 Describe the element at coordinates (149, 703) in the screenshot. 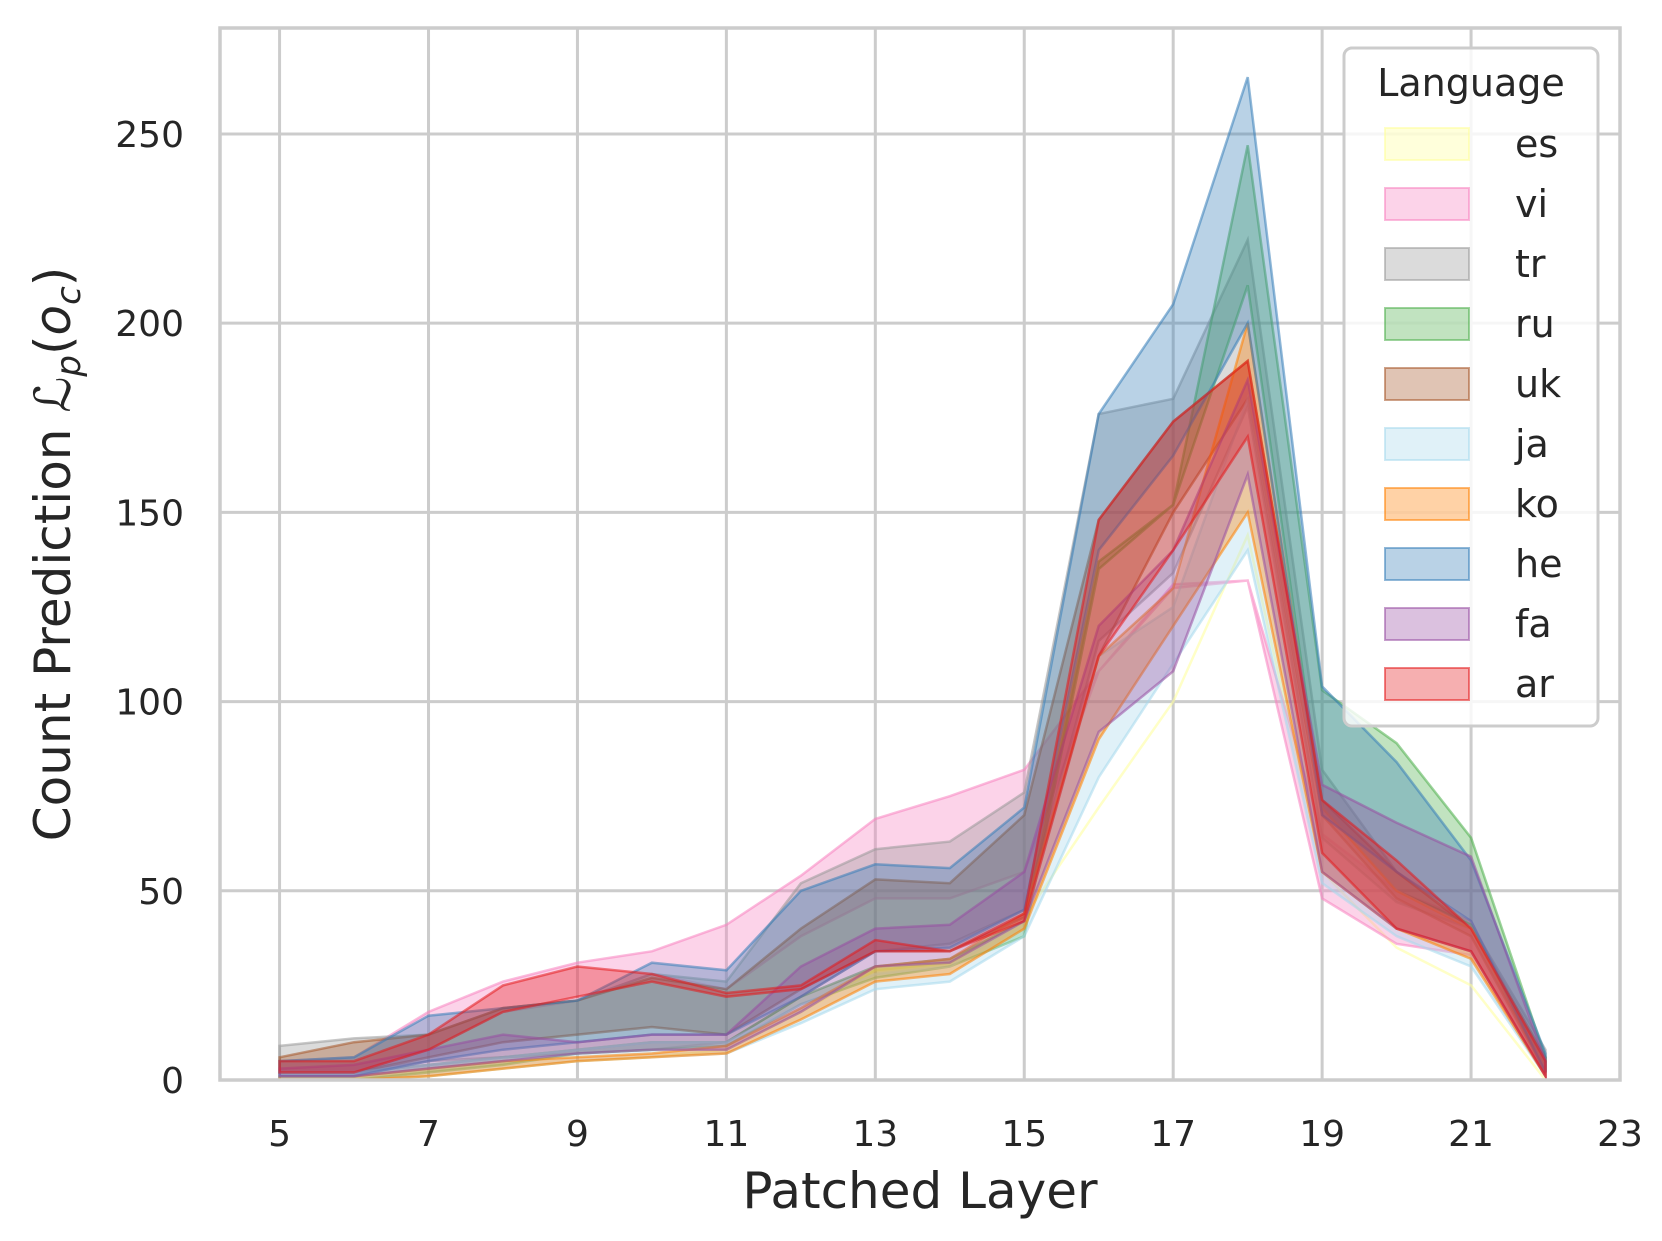

I see `y-tick-label: 100` at that location.